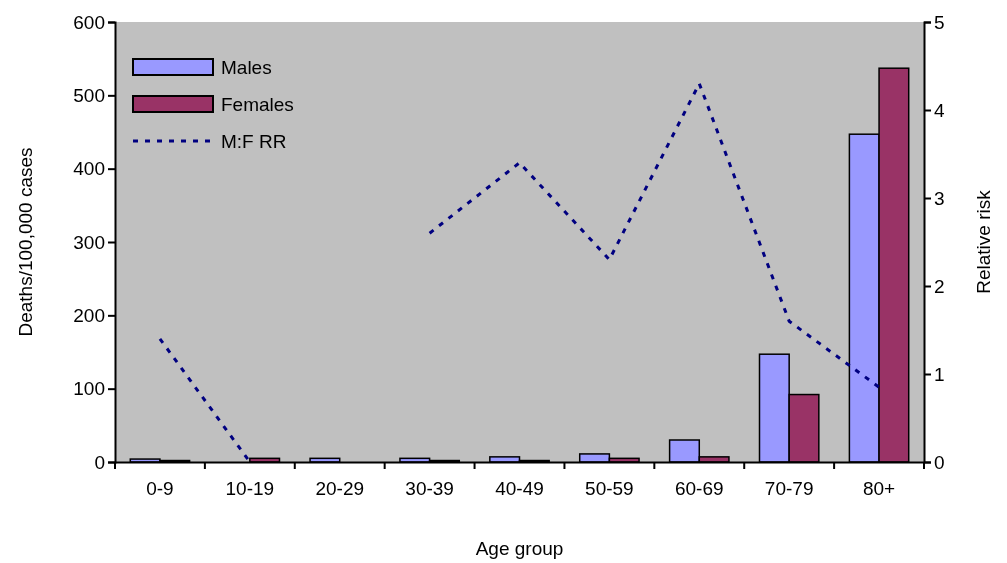 The image size is (1007, 563). I want to click on y-tick-label: 400, so click(89, 169).